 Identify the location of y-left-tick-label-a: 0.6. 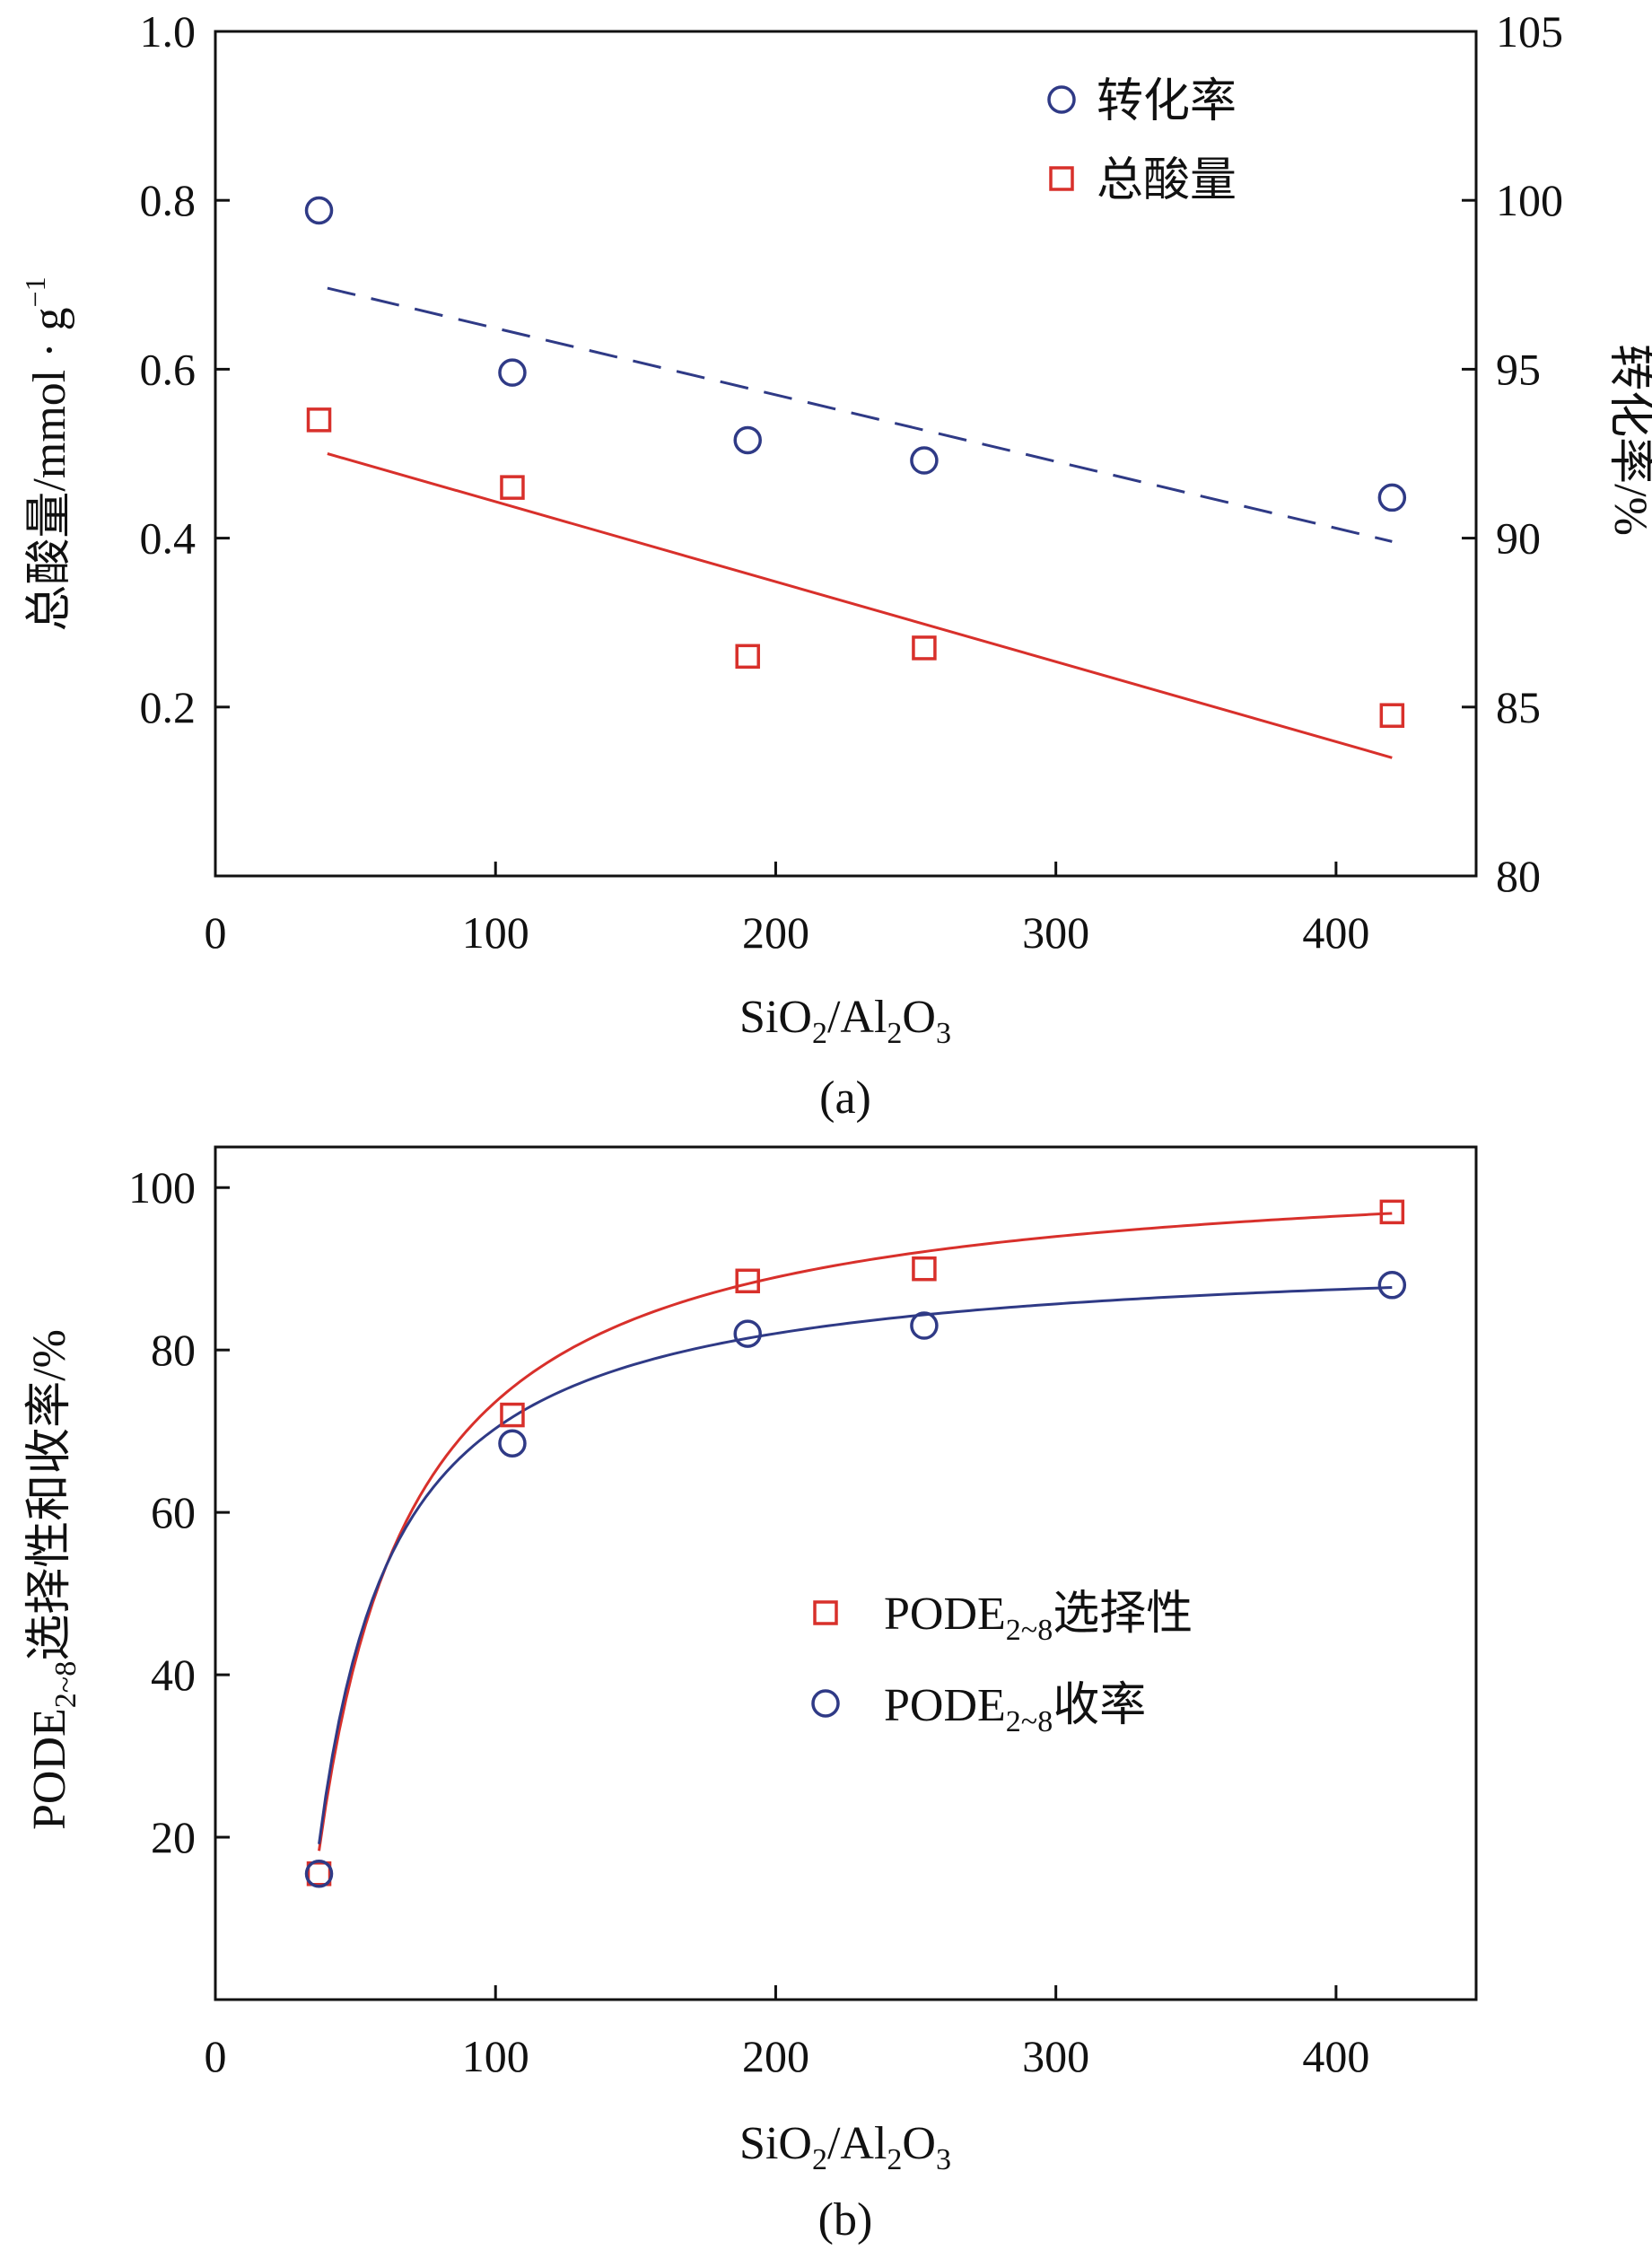
(168, 369).